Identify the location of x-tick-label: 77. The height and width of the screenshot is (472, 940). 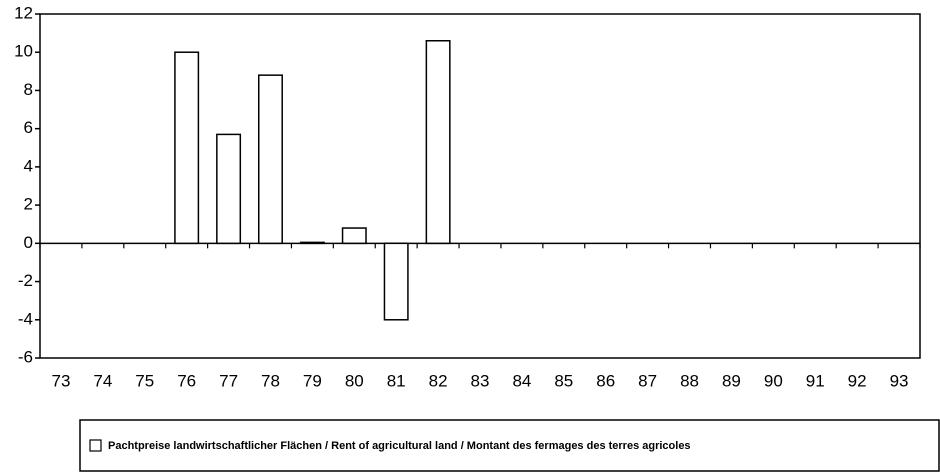
(228, 380).